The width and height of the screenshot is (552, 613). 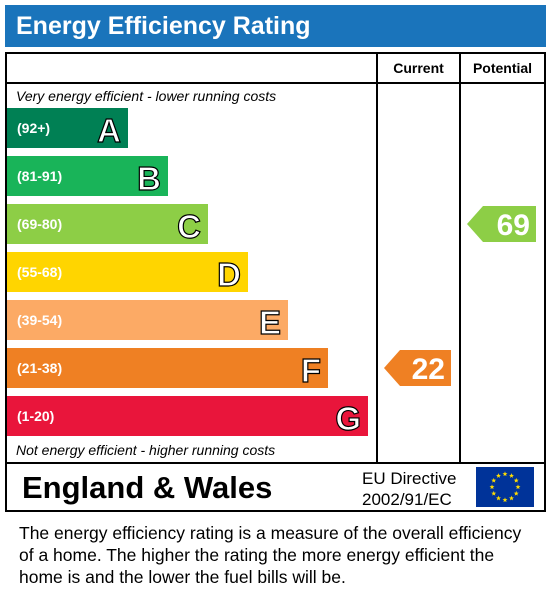 I want to click on band-range-b: (81-91), so click(x=39, y=176).